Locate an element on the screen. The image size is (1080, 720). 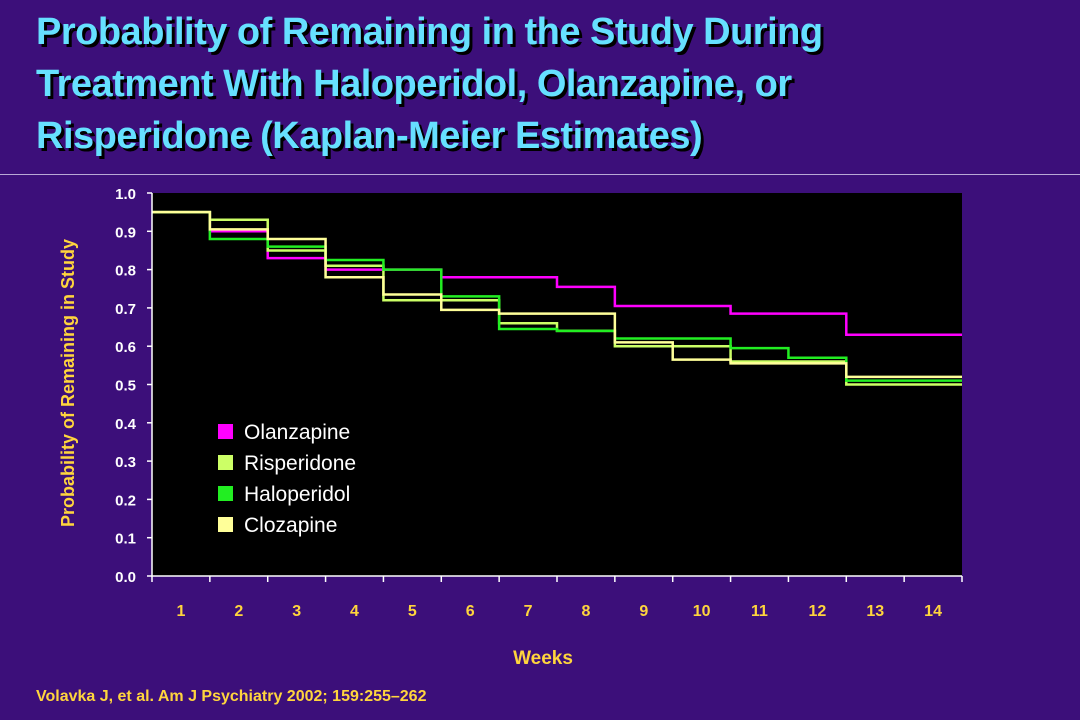
x-tick-label: 2 is located at coordinates (238, 611).